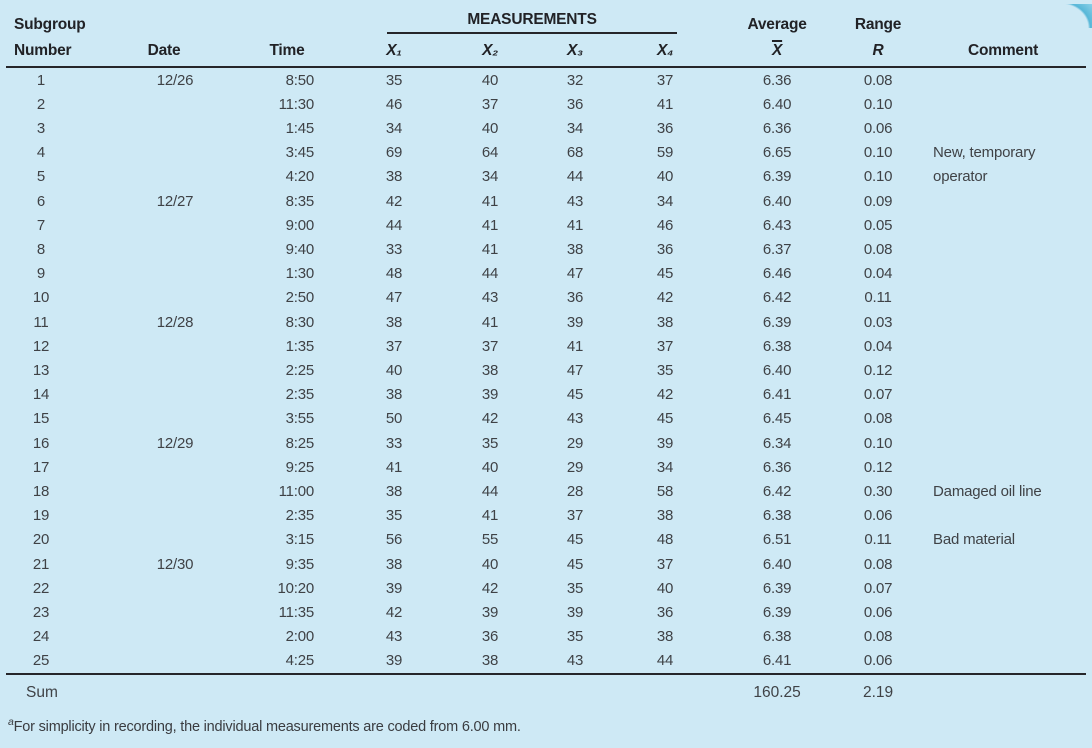 The image size is (1092, 748). I want to click on cell-x3: 29, so click(575, 443).